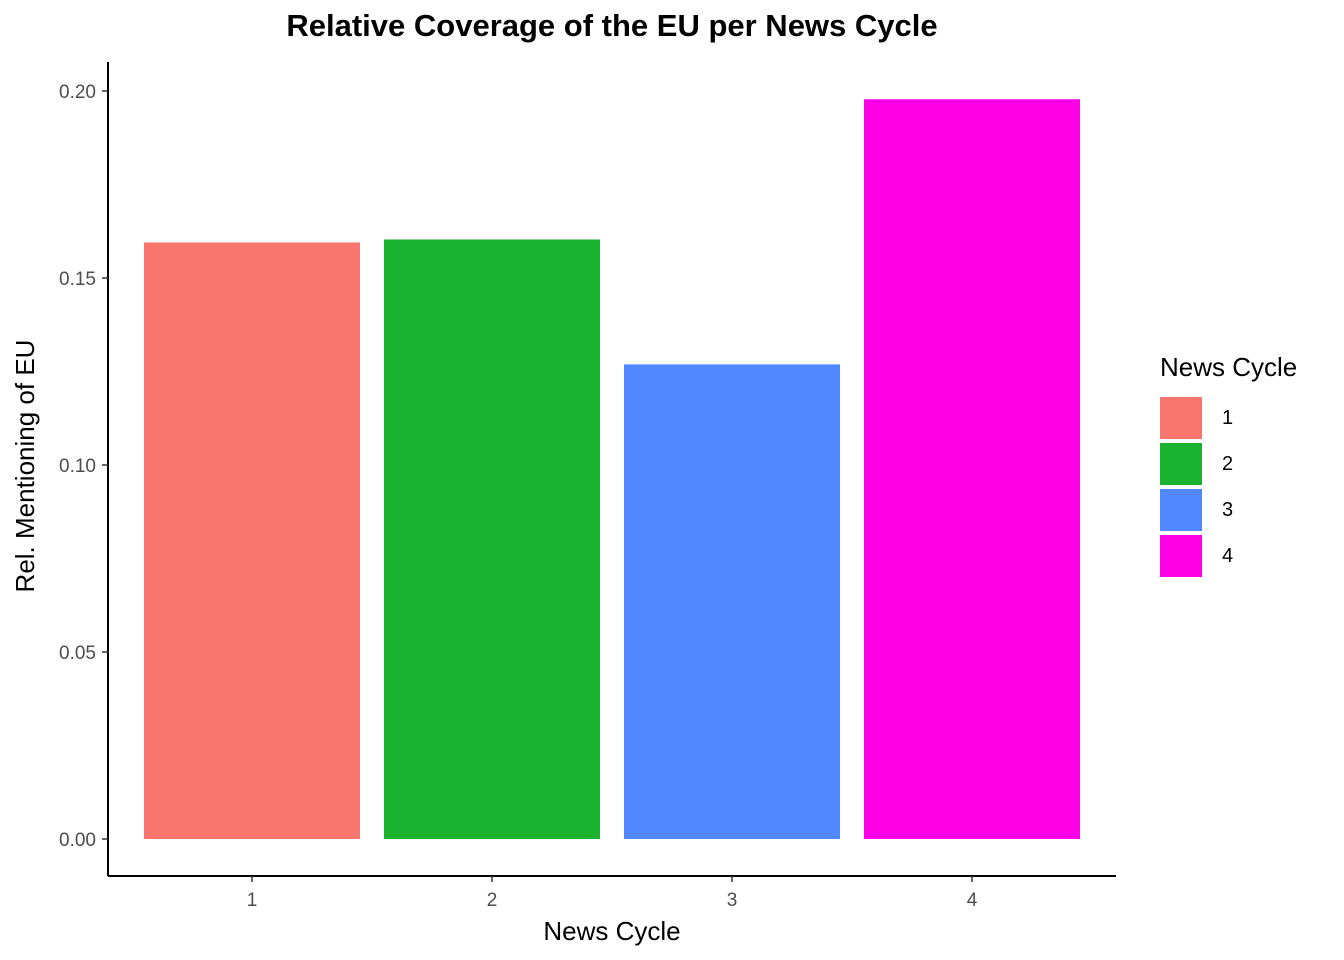 The height and width of the screenshot is (960, 1344). I want to click on legend-label: 2, so click(1228, 463).